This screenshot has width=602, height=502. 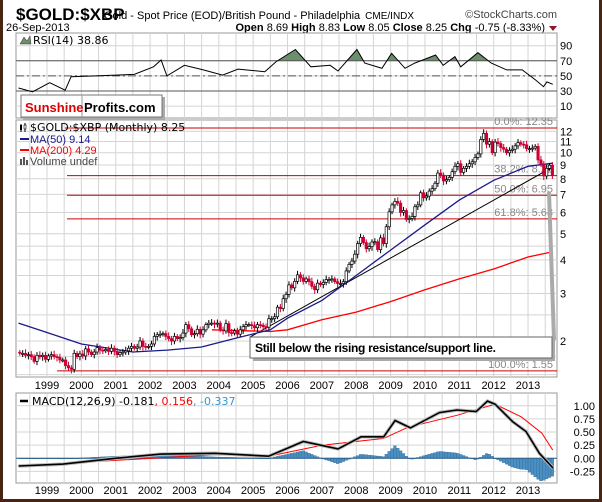 What do you see at coordinates (563, 166) in the screenshot?
I see `price-tick-label: 9` at bounding box center [563, 166].